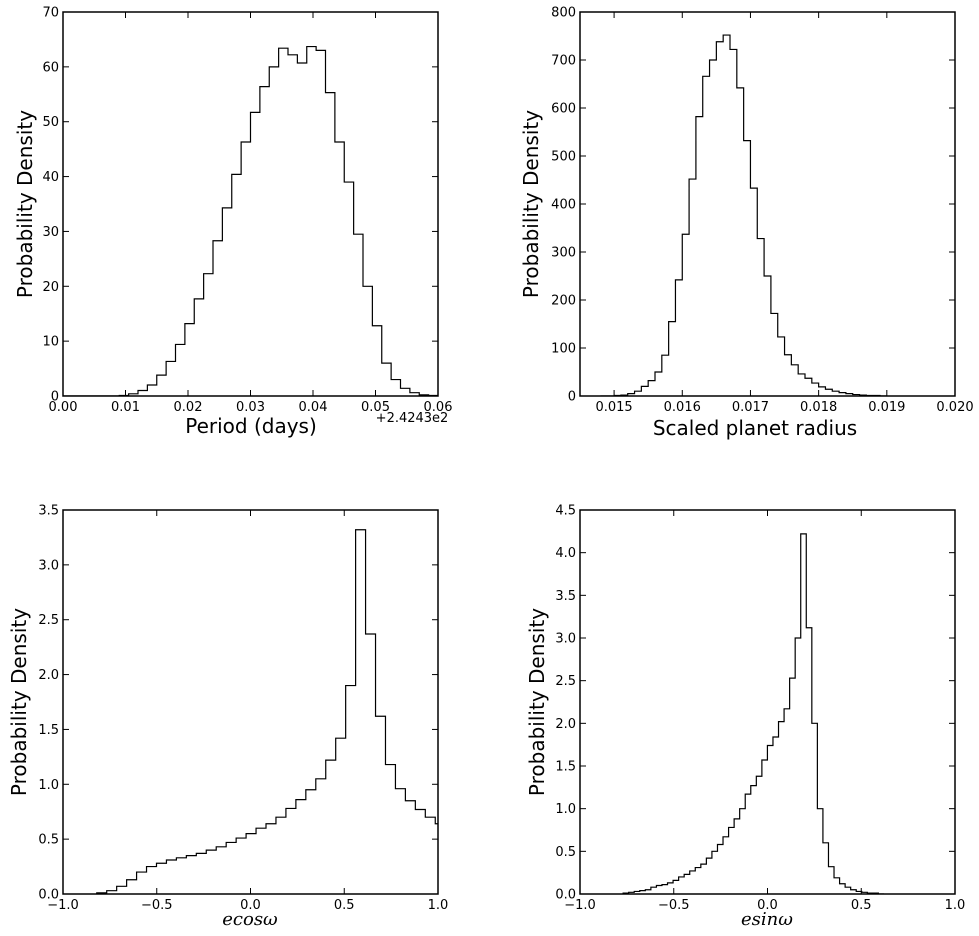 The height and width of the screenshot is (936, 979). What do you see at coordinates (157, 905) in the screenshot?
I see `ecosw-xtick-label: −0.5` at bounding box center [157, 905].